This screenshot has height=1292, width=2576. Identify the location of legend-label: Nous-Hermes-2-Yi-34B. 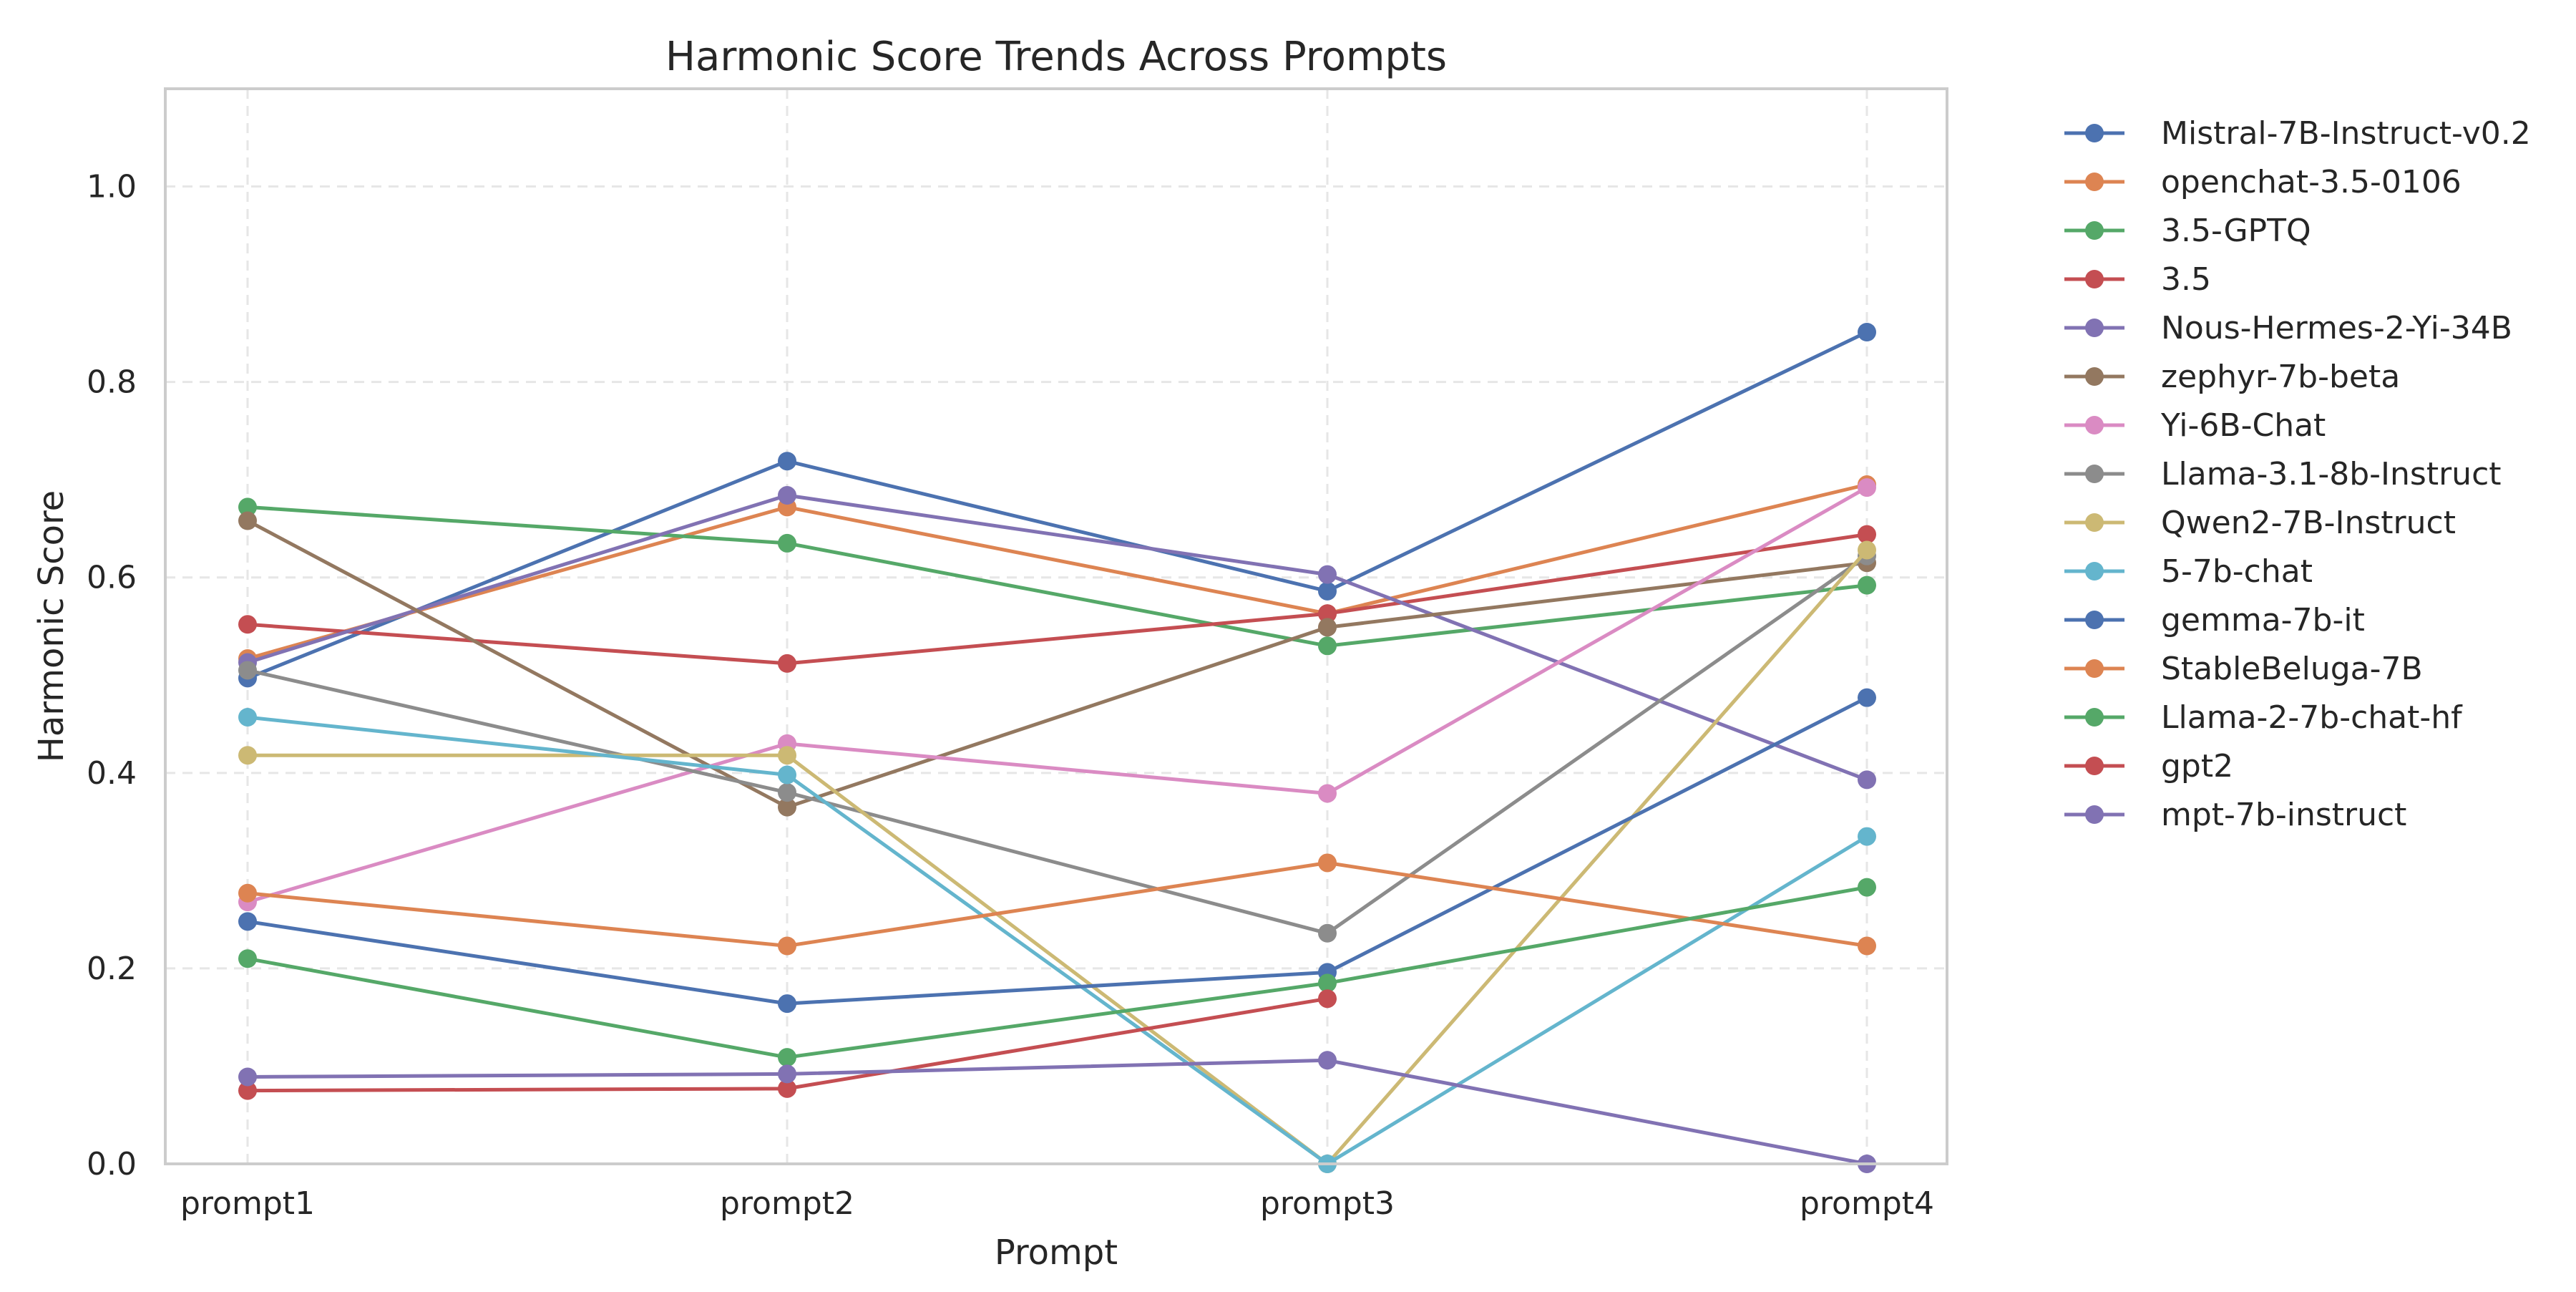
(2336, 328).